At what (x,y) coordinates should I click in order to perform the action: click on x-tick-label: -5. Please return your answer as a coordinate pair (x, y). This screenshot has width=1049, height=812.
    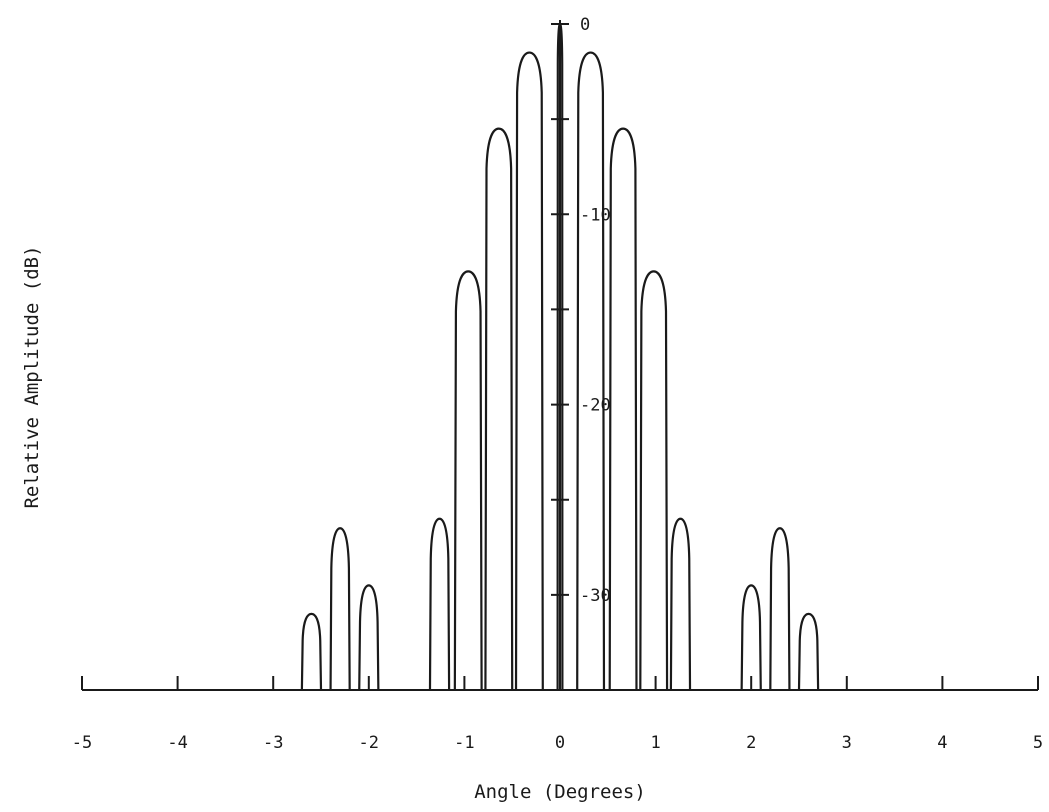
    Looking at the image, I should click on (82, 743).